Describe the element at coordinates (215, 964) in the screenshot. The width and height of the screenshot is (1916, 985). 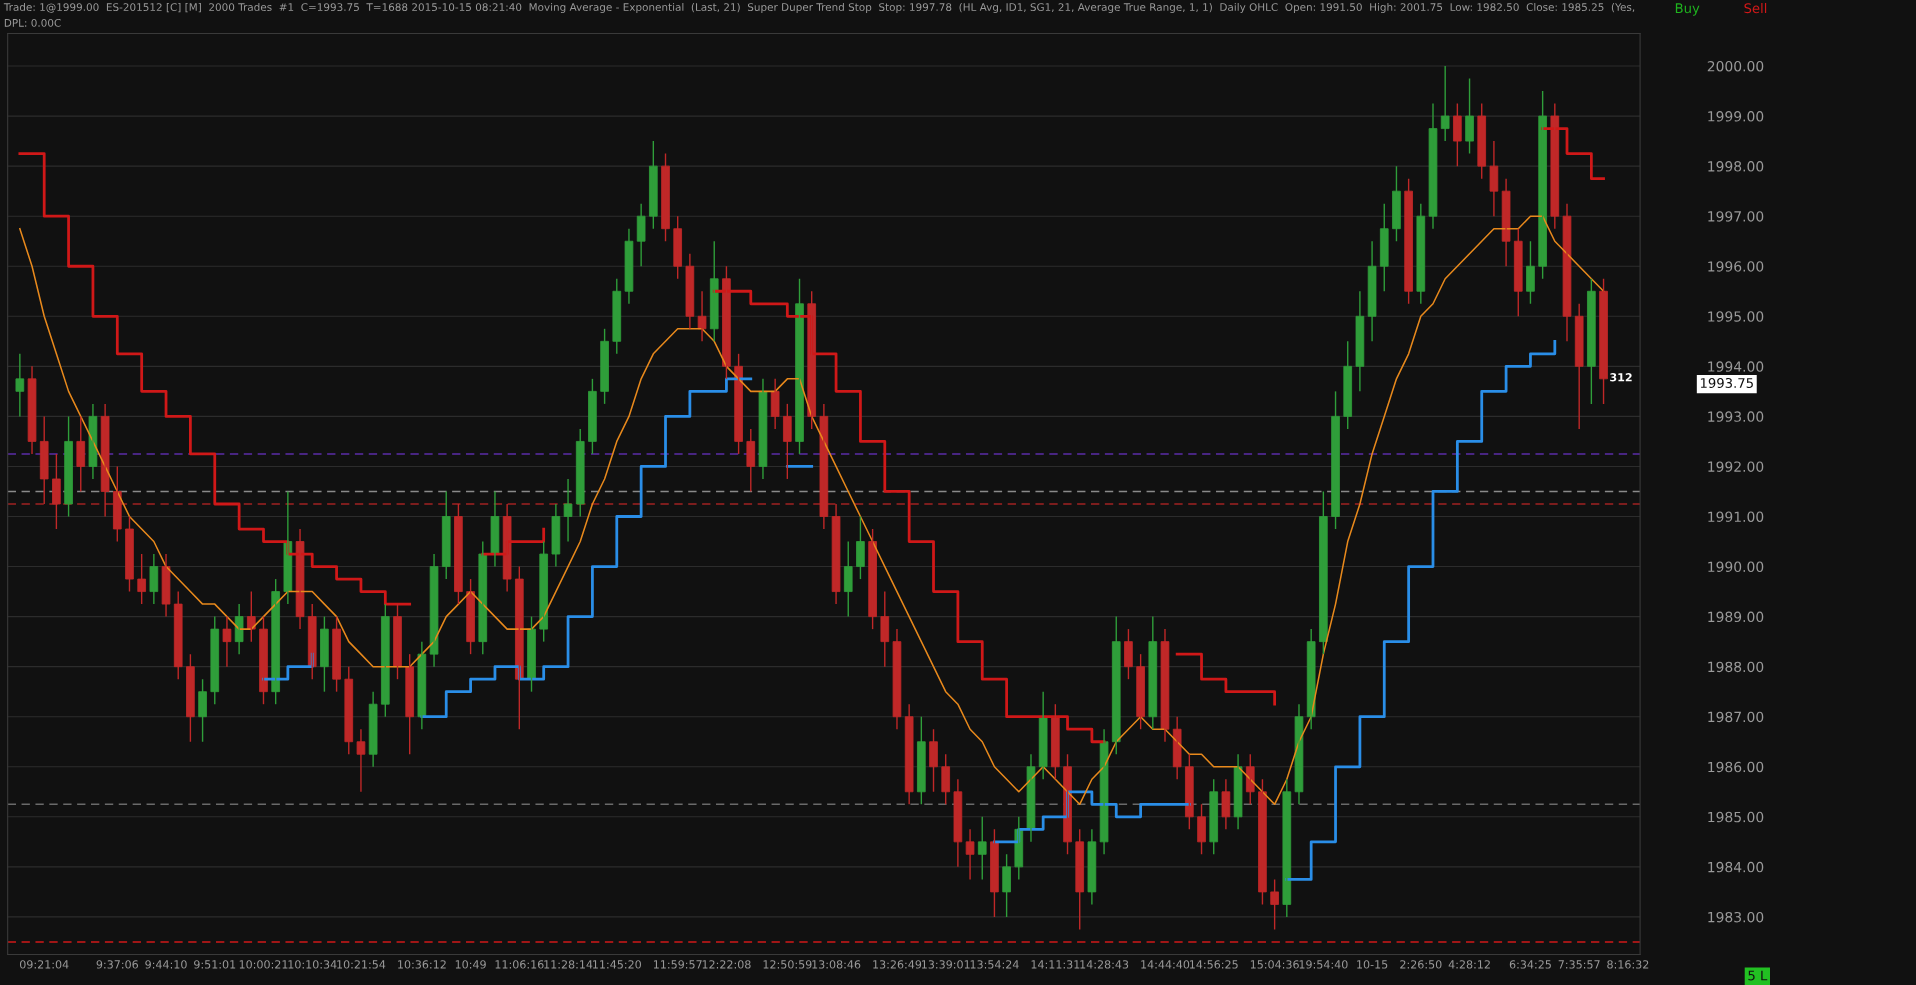
I see `x-tick-label: 9:51:01` at that location.